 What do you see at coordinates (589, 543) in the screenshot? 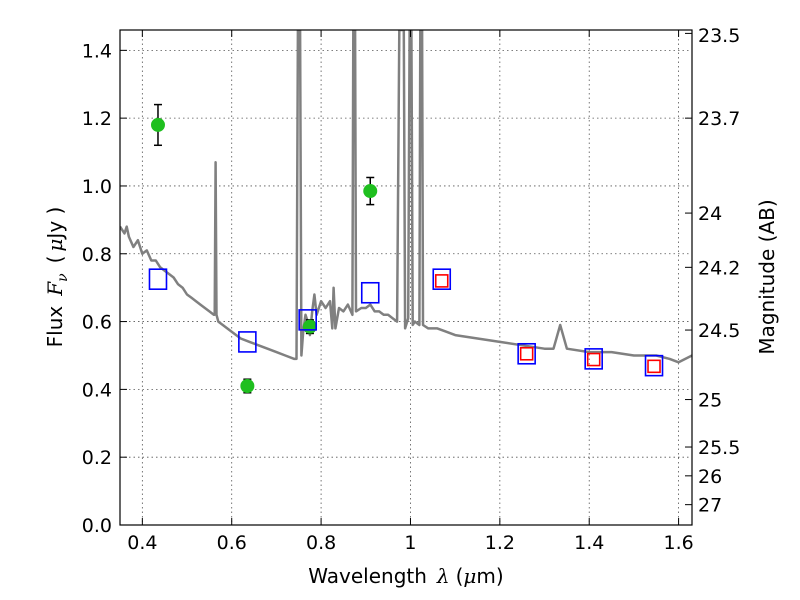
I see `x-tick-label: 1.4` at bounding box center [589, 543].